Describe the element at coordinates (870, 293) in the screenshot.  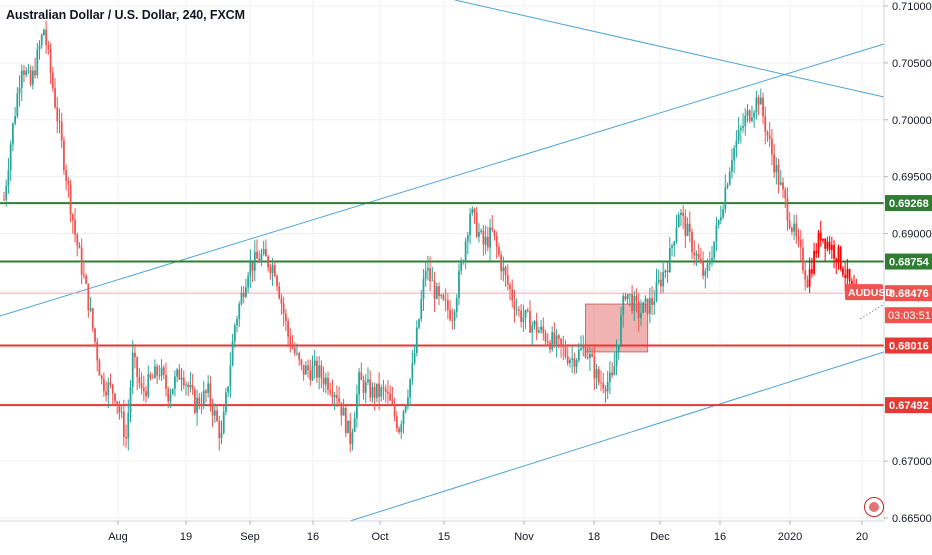
I see `symbol-tag: AUDUSD` at that location.